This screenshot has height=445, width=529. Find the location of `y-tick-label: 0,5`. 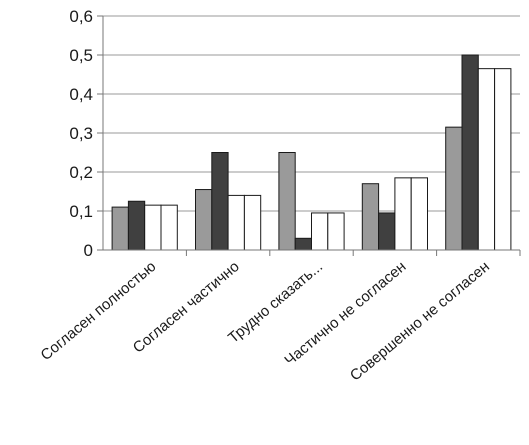

y-tick-label: 0,5 is located at coordinates (81, 55).